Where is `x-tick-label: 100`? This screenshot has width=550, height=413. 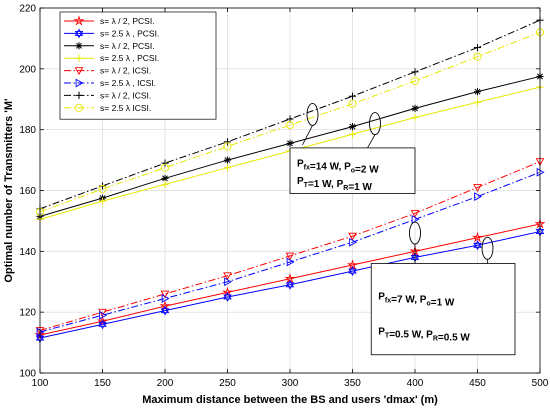
x-tick-label: 100 is located at coordinates (40, 383).